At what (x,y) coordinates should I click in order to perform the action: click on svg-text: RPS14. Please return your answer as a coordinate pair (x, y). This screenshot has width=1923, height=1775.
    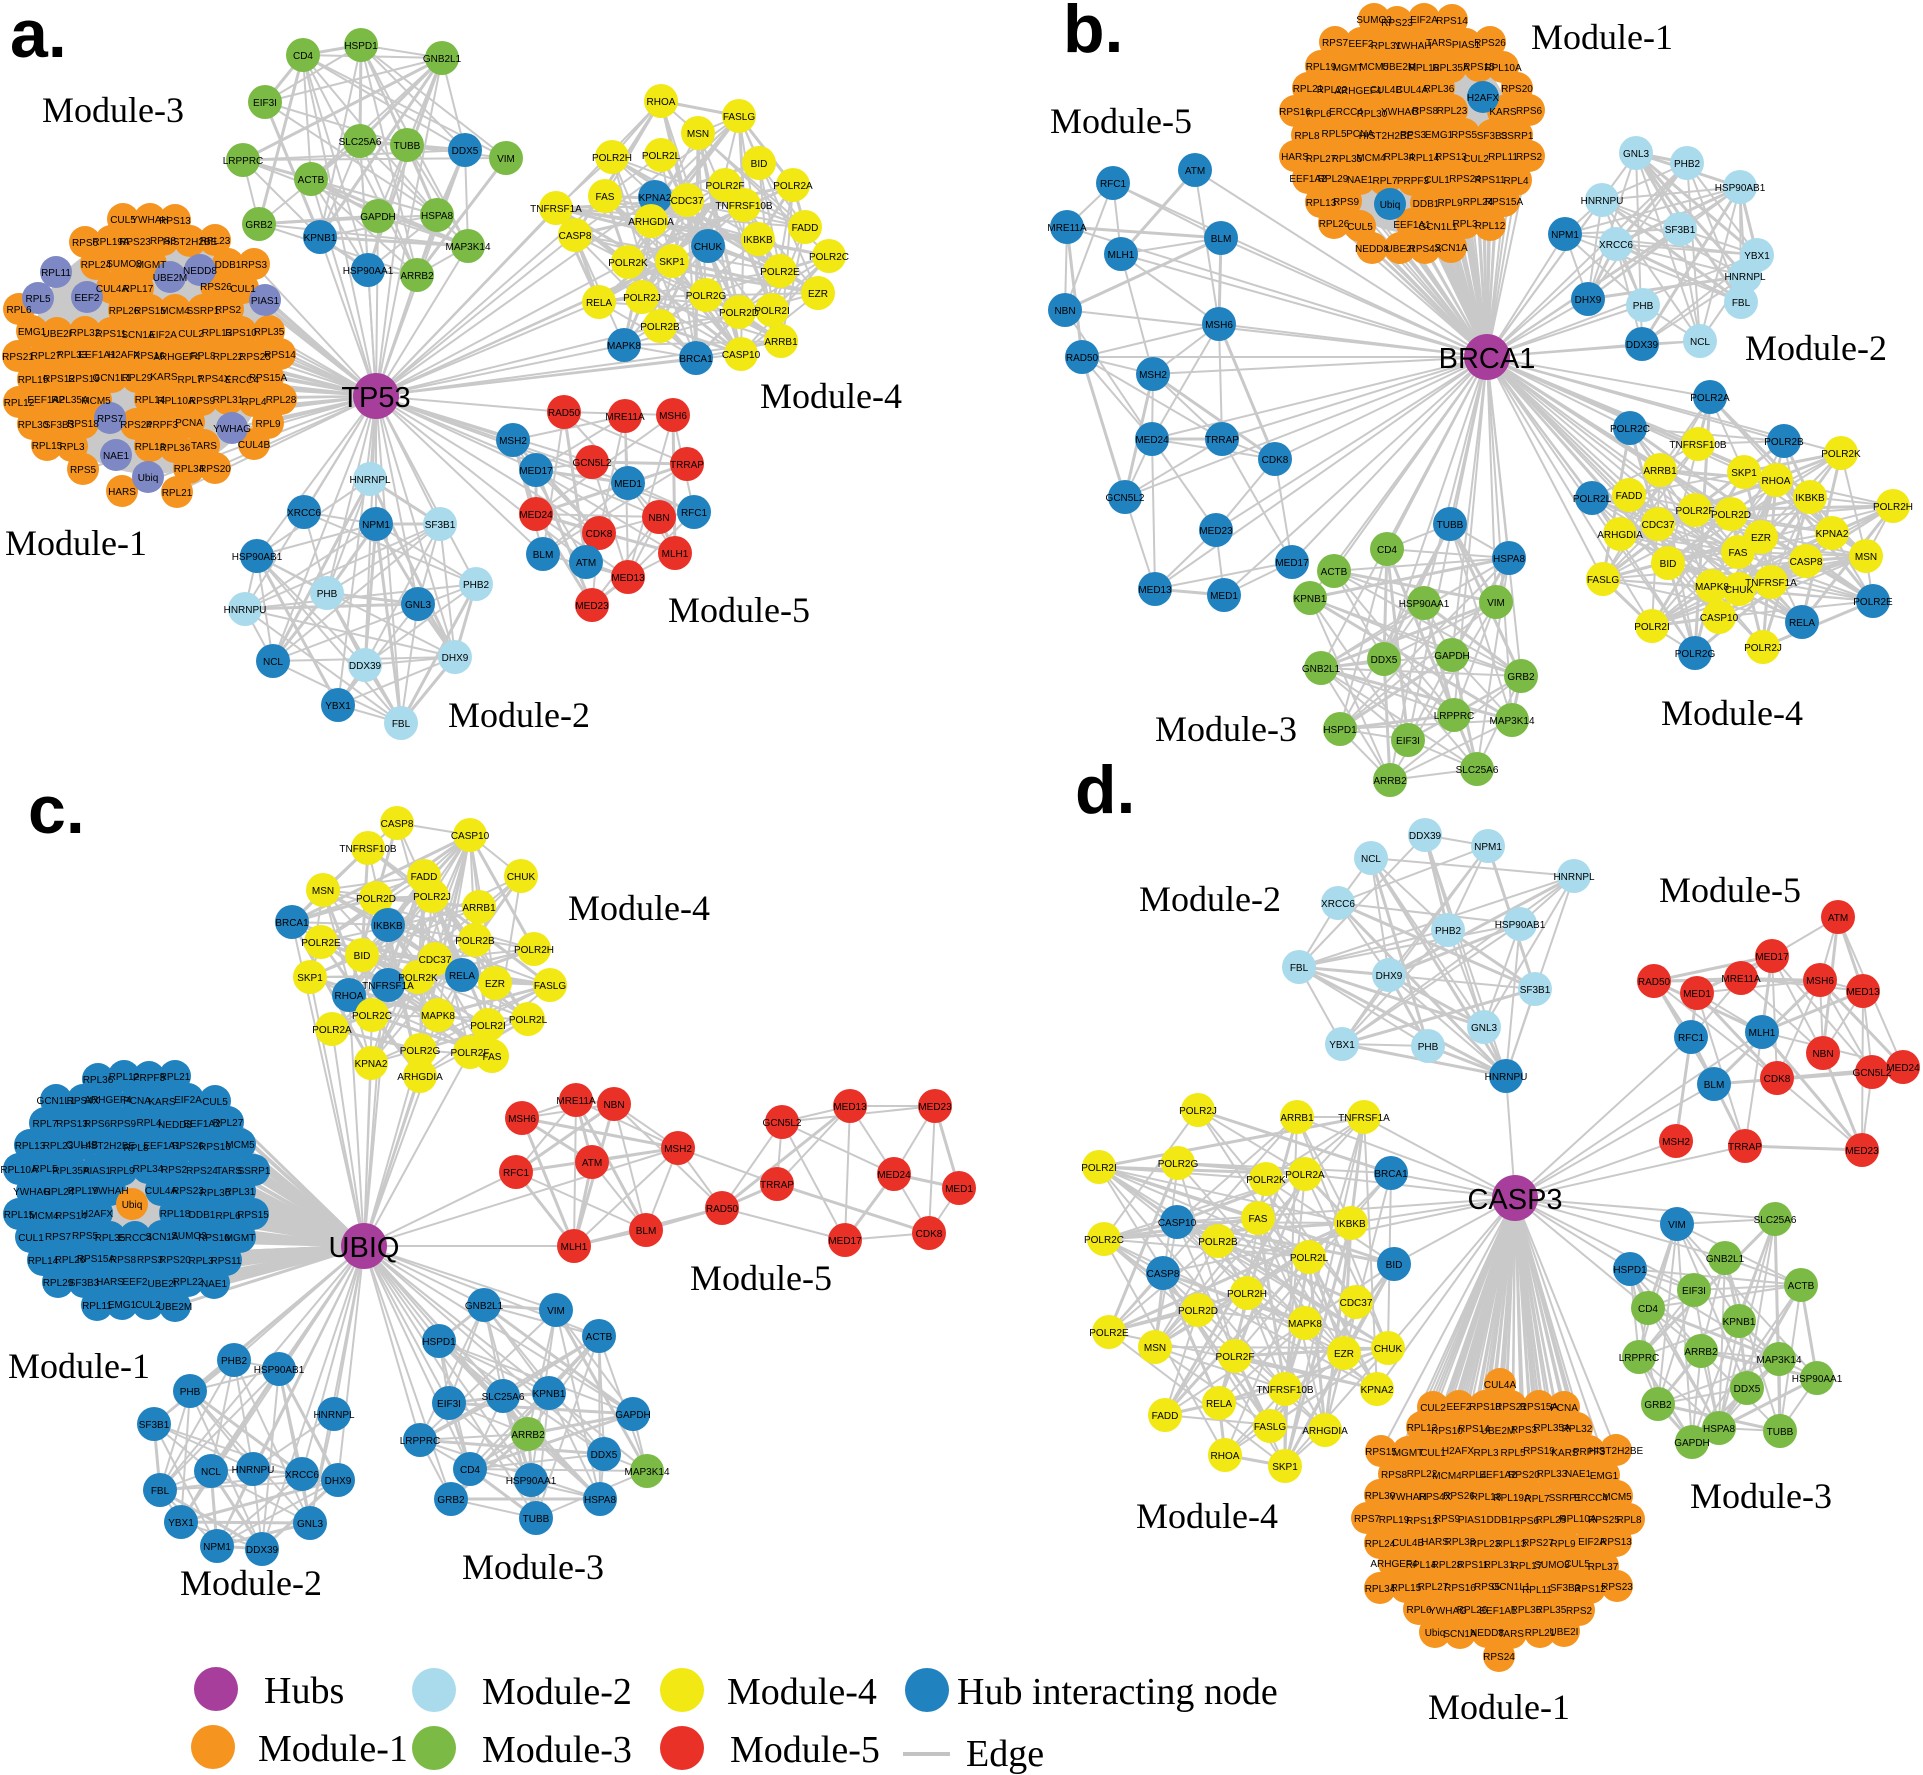
    Looking at the image, I should click on (1474, 1429).